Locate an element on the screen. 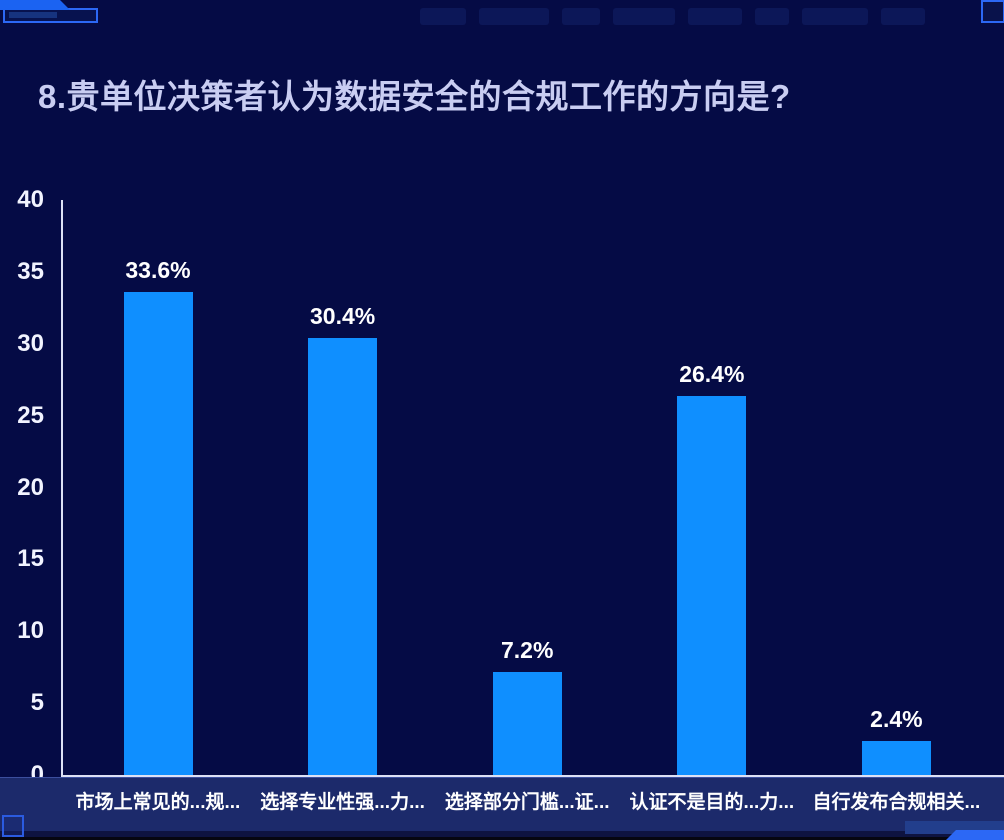 The width and height of the screenshot is (1004, 840). bar-value-label: 7.2% is located at coordinates (527, 649).